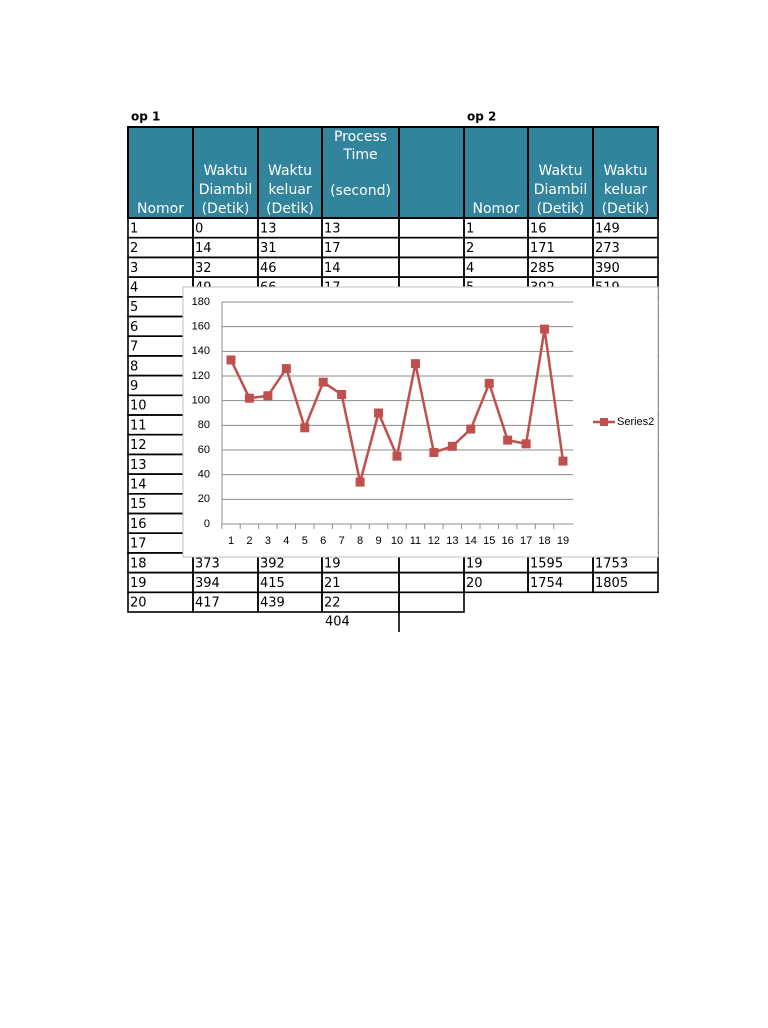  Describe the element at coordinates (204, 425) in the screenshot. I see `y-tick-label: 80` at that location.